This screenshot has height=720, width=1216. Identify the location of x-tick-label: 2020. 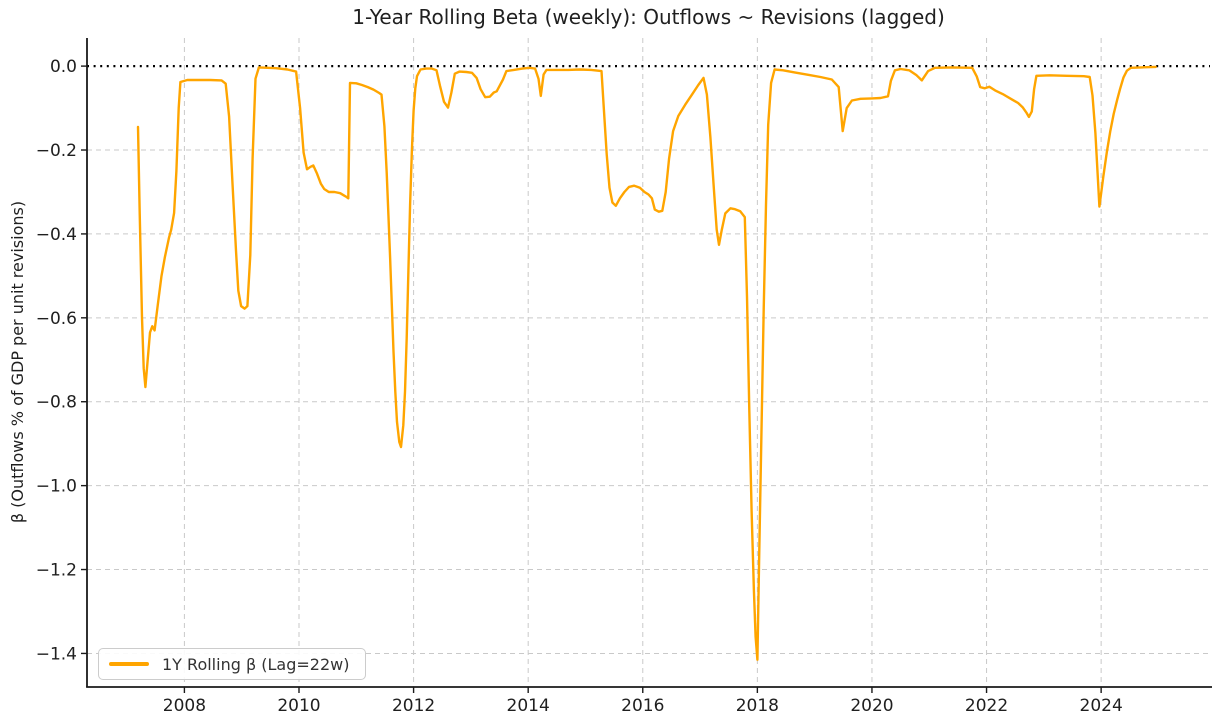
(871, 706).